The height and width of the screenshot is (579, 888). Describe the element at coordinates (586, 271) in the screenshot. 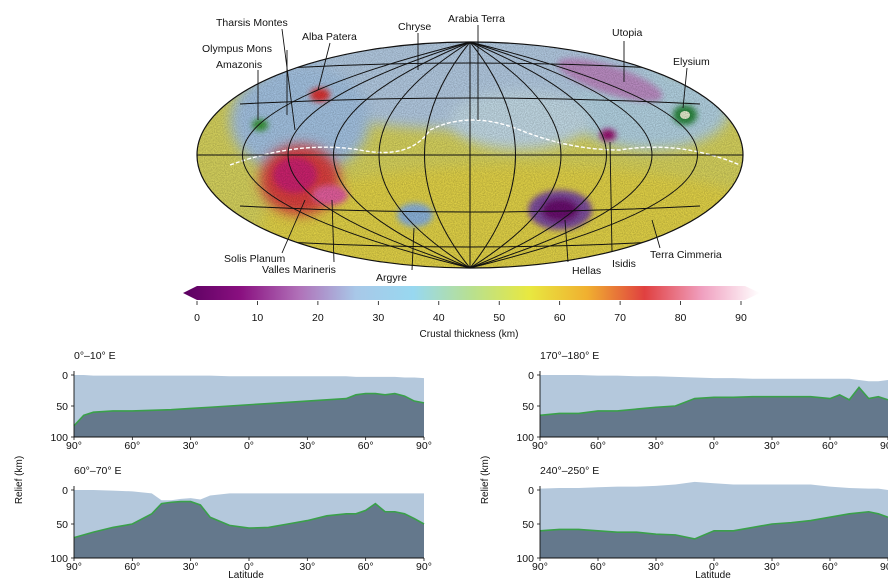

I see `label-hellas: Hellas` at that location.